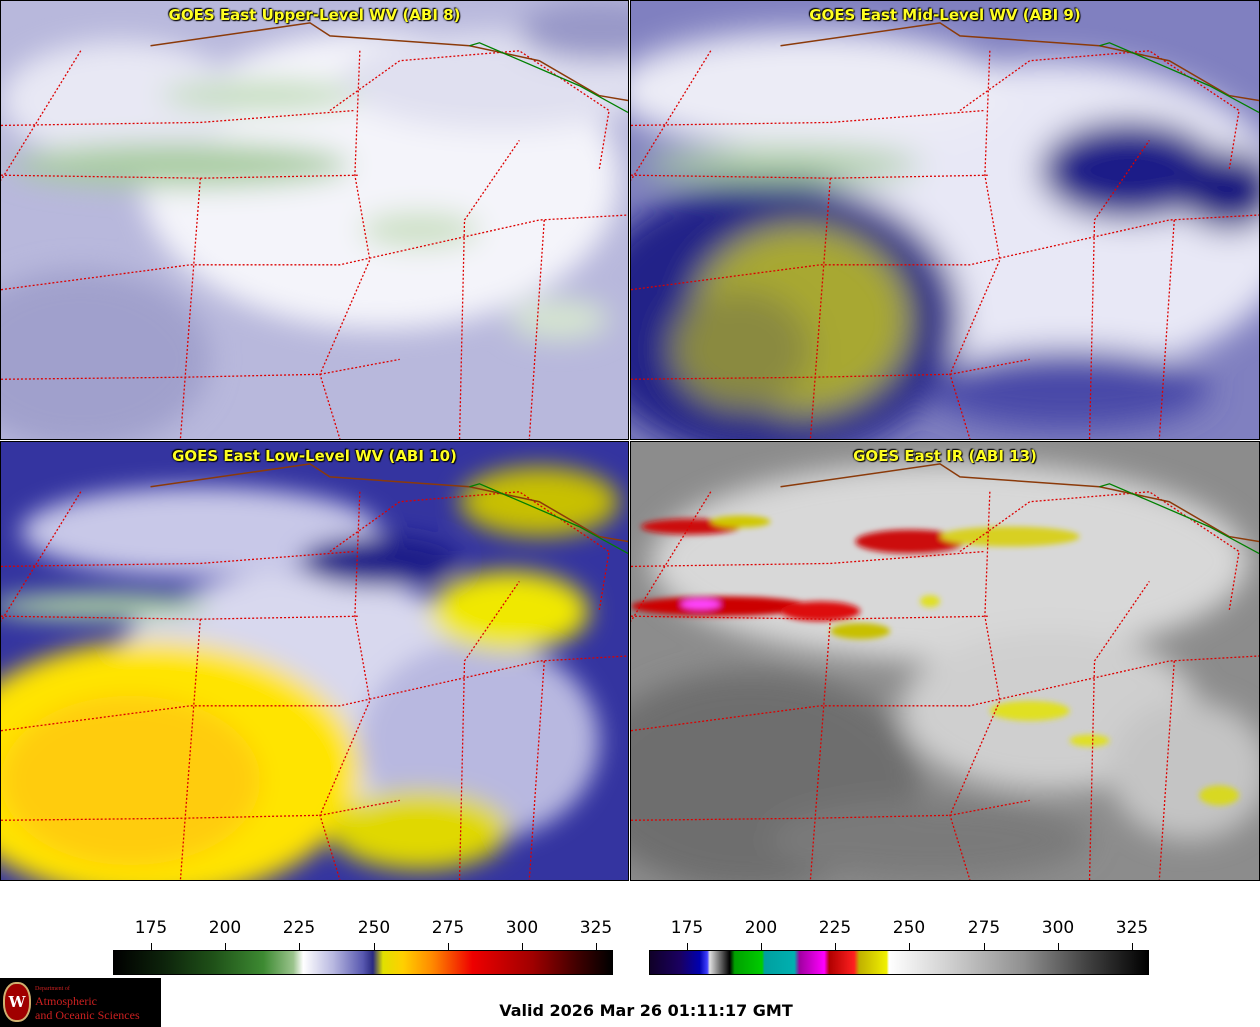  Describe the element at coordinates (66, 1001) in the screenshot. I see `logo-line1: Atmospheric` at that location.